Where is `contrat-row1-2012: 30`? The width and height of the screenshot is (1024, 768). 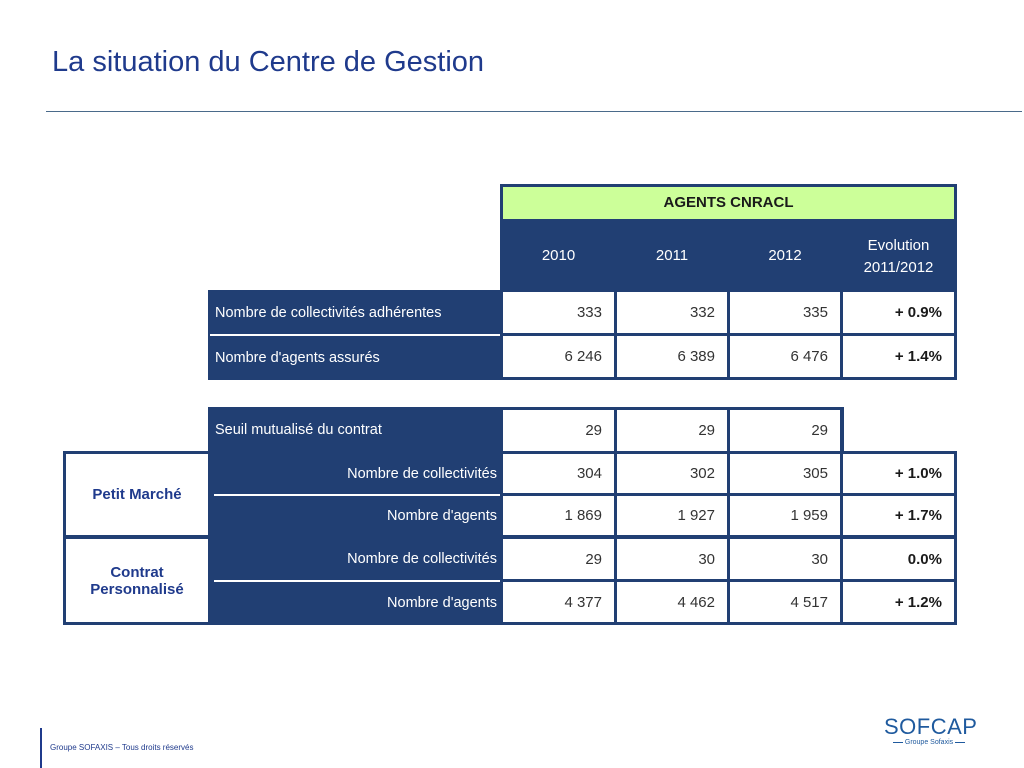
contrat-row1-2012: 30 is located at coordinates (785, 559).